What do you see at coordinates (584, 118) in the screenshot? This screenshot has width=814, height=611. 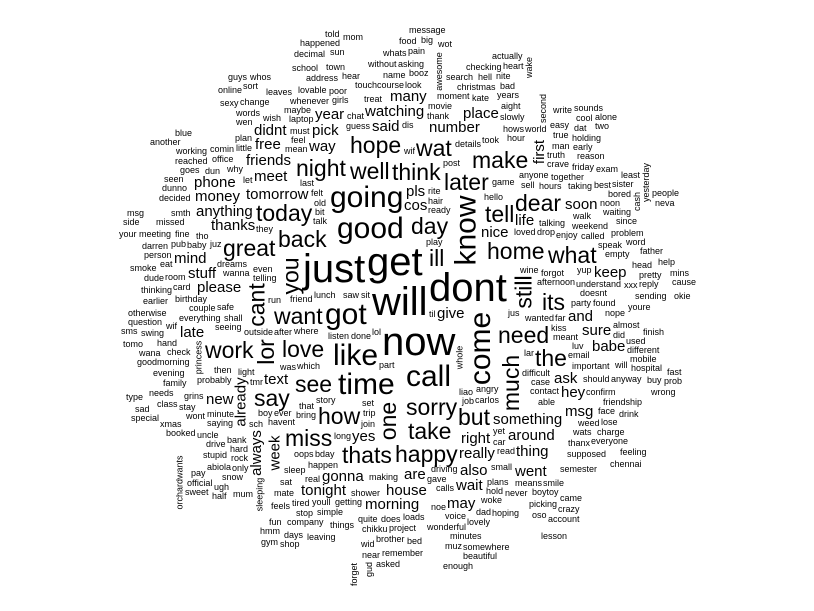 I see `cloud-word: cool` at bounding box center [584, 118].